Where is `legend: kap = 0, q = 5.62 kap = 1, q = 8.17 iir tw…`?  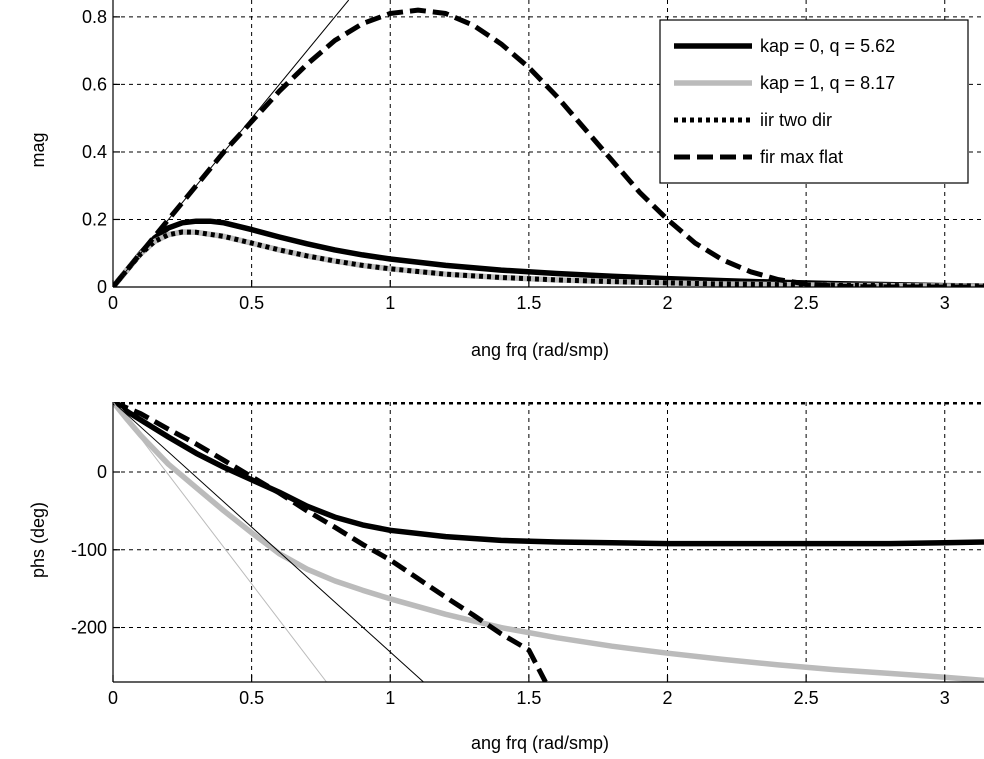
legend: kap = 0, q = 5.62 kap = 1, q = 8.17 iir tw… is located at coordinates (814, 101).